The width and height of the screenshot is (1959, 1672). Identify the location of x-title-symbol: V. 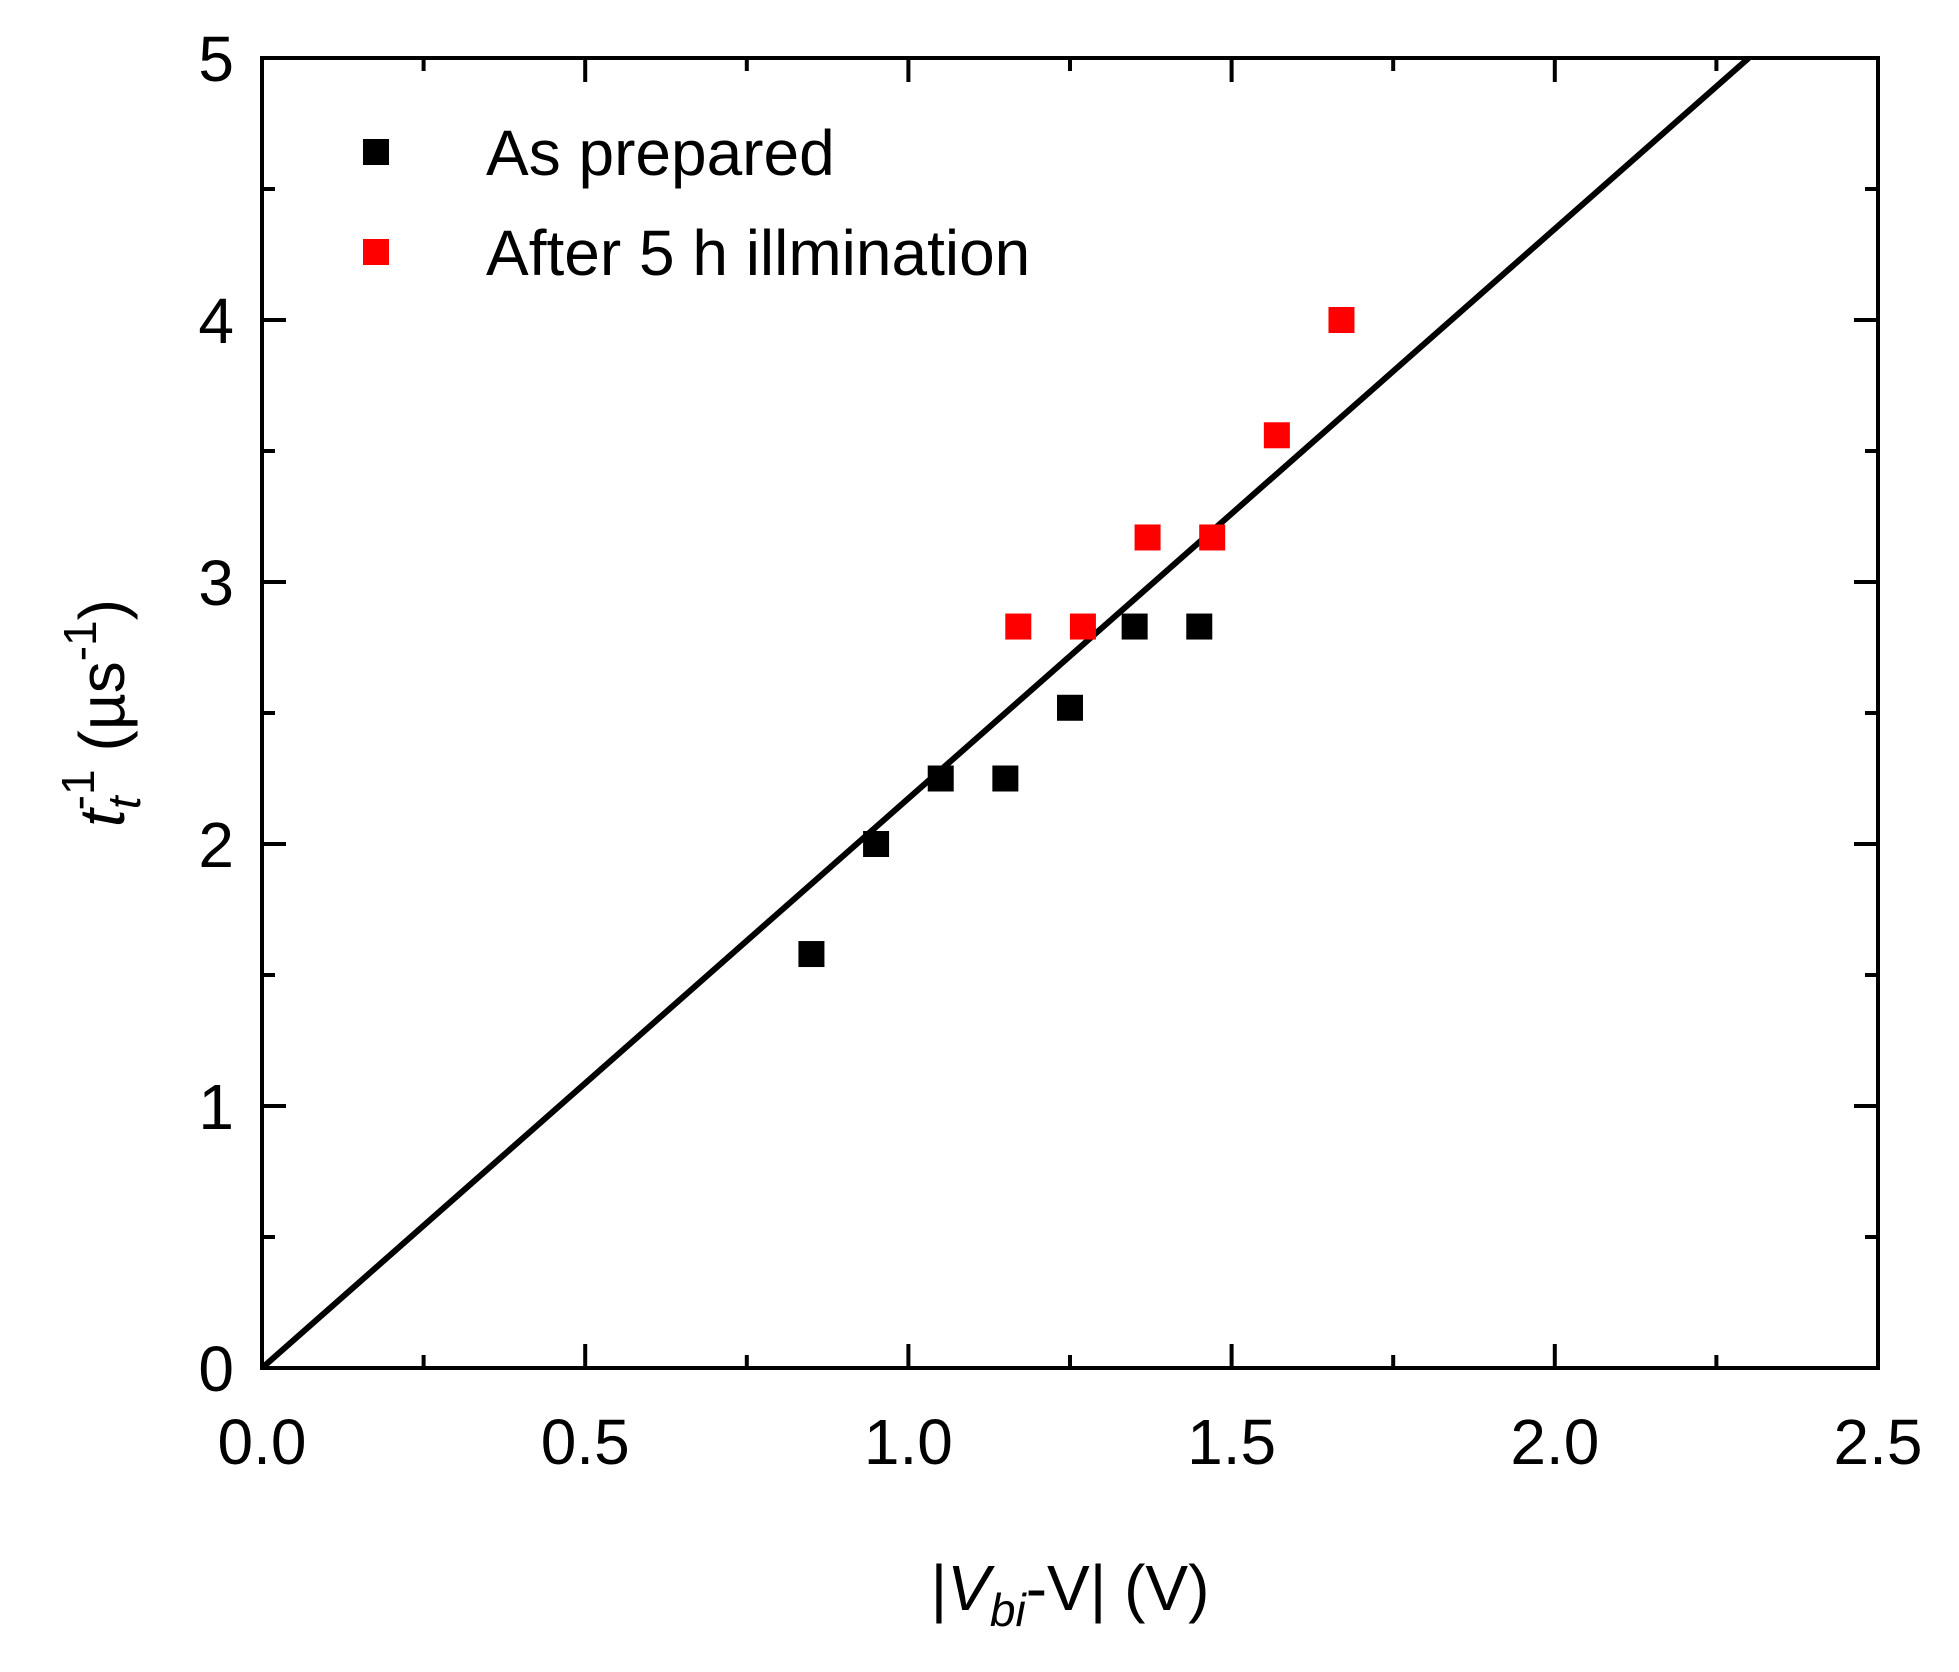
(971, 1588).